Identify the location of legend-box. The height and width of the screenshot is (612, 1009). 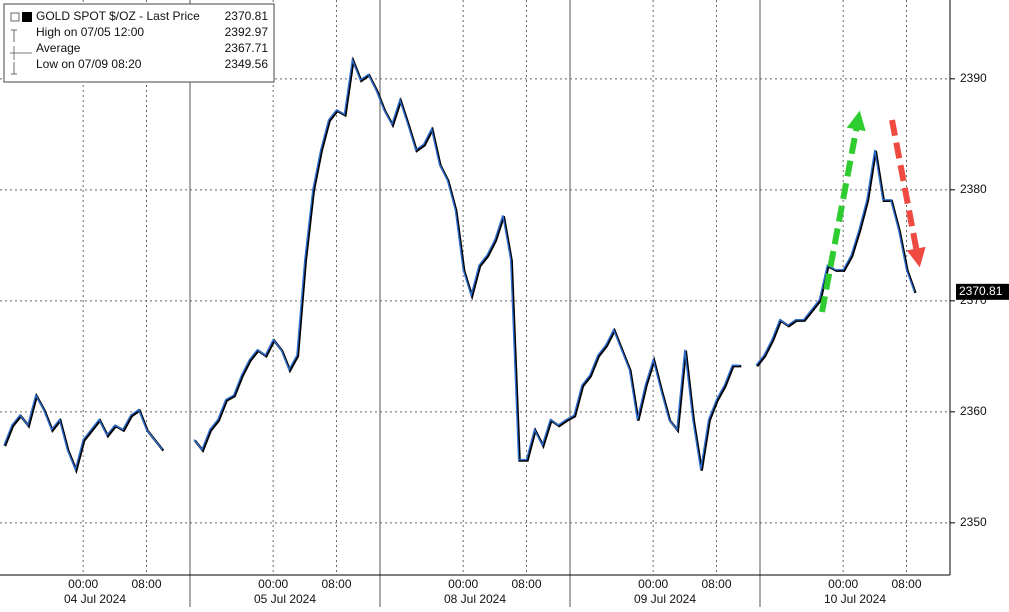
(139, 43).